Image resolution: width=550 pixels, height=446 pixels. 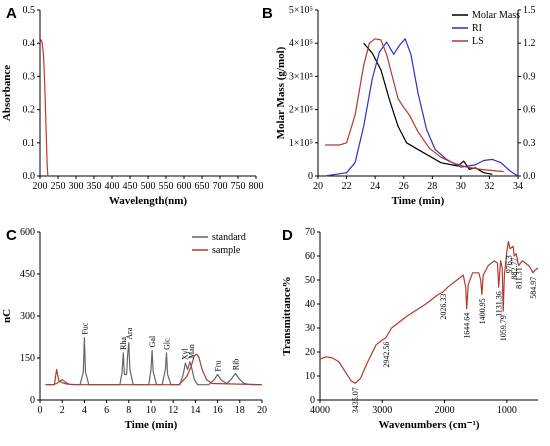 I want to click on peak-annotation: 2026.33, so click(x=443, y=307).